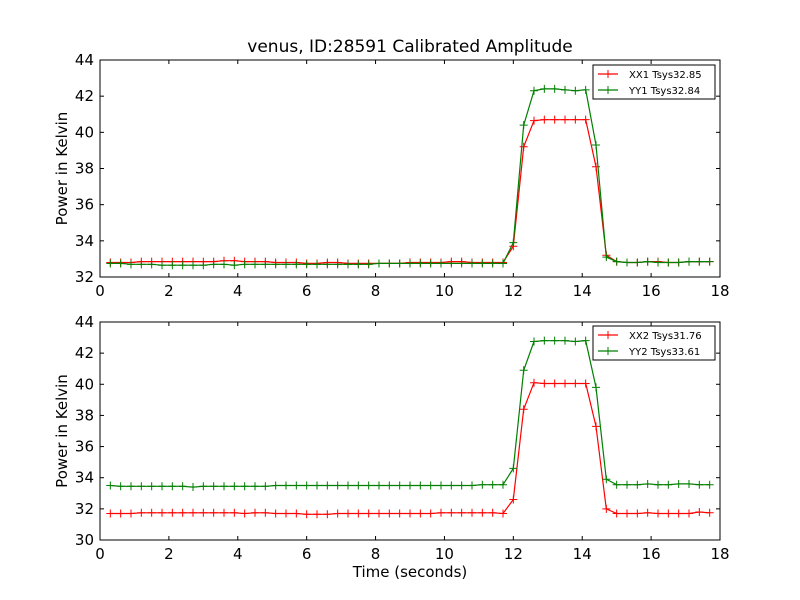 The height and width of the screenshot is (600, 800). I want to click on legend-marker, so click(608, 90).